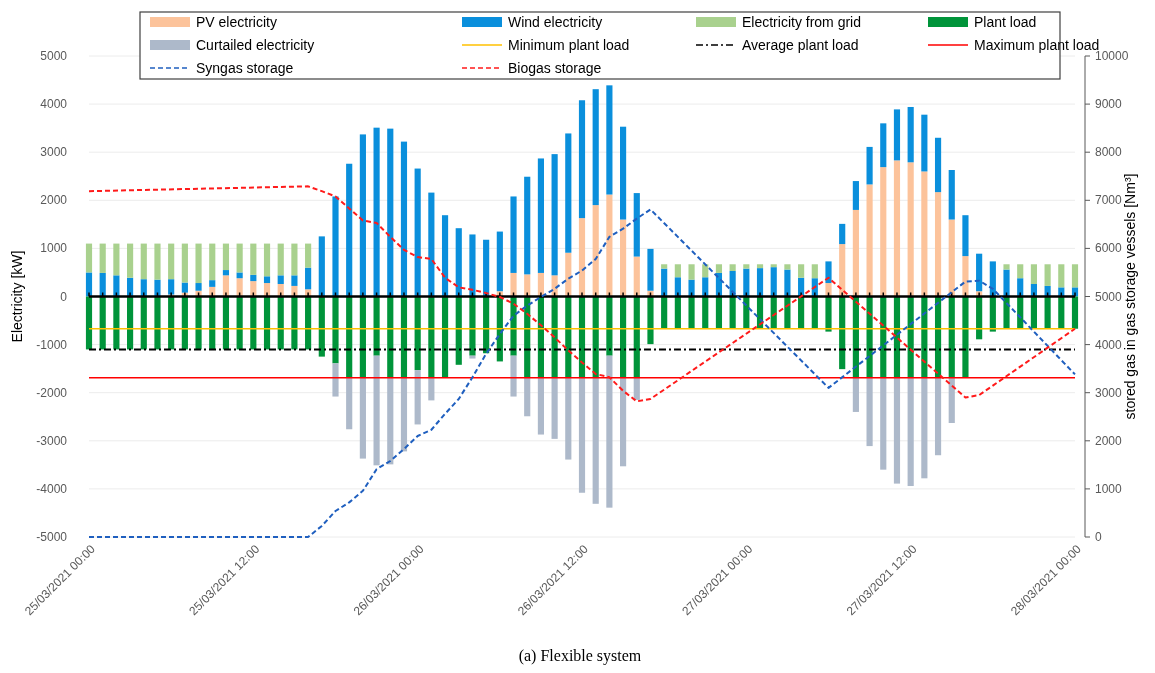 Image resolution: width=1155 pixels, height=673 pixels. What do you see at coordinates (52, 440) in the screenshot?
I see `y-tick-label: -3000` at bounding box center [52, 440].